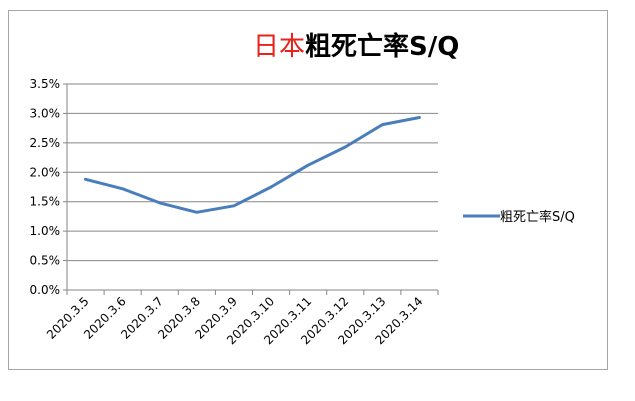 This screenshot has height=401, width=635. Describe the element at coordinates (45, 261) in the screenshot. I see `y-tick-label: 0.5%` at that location.